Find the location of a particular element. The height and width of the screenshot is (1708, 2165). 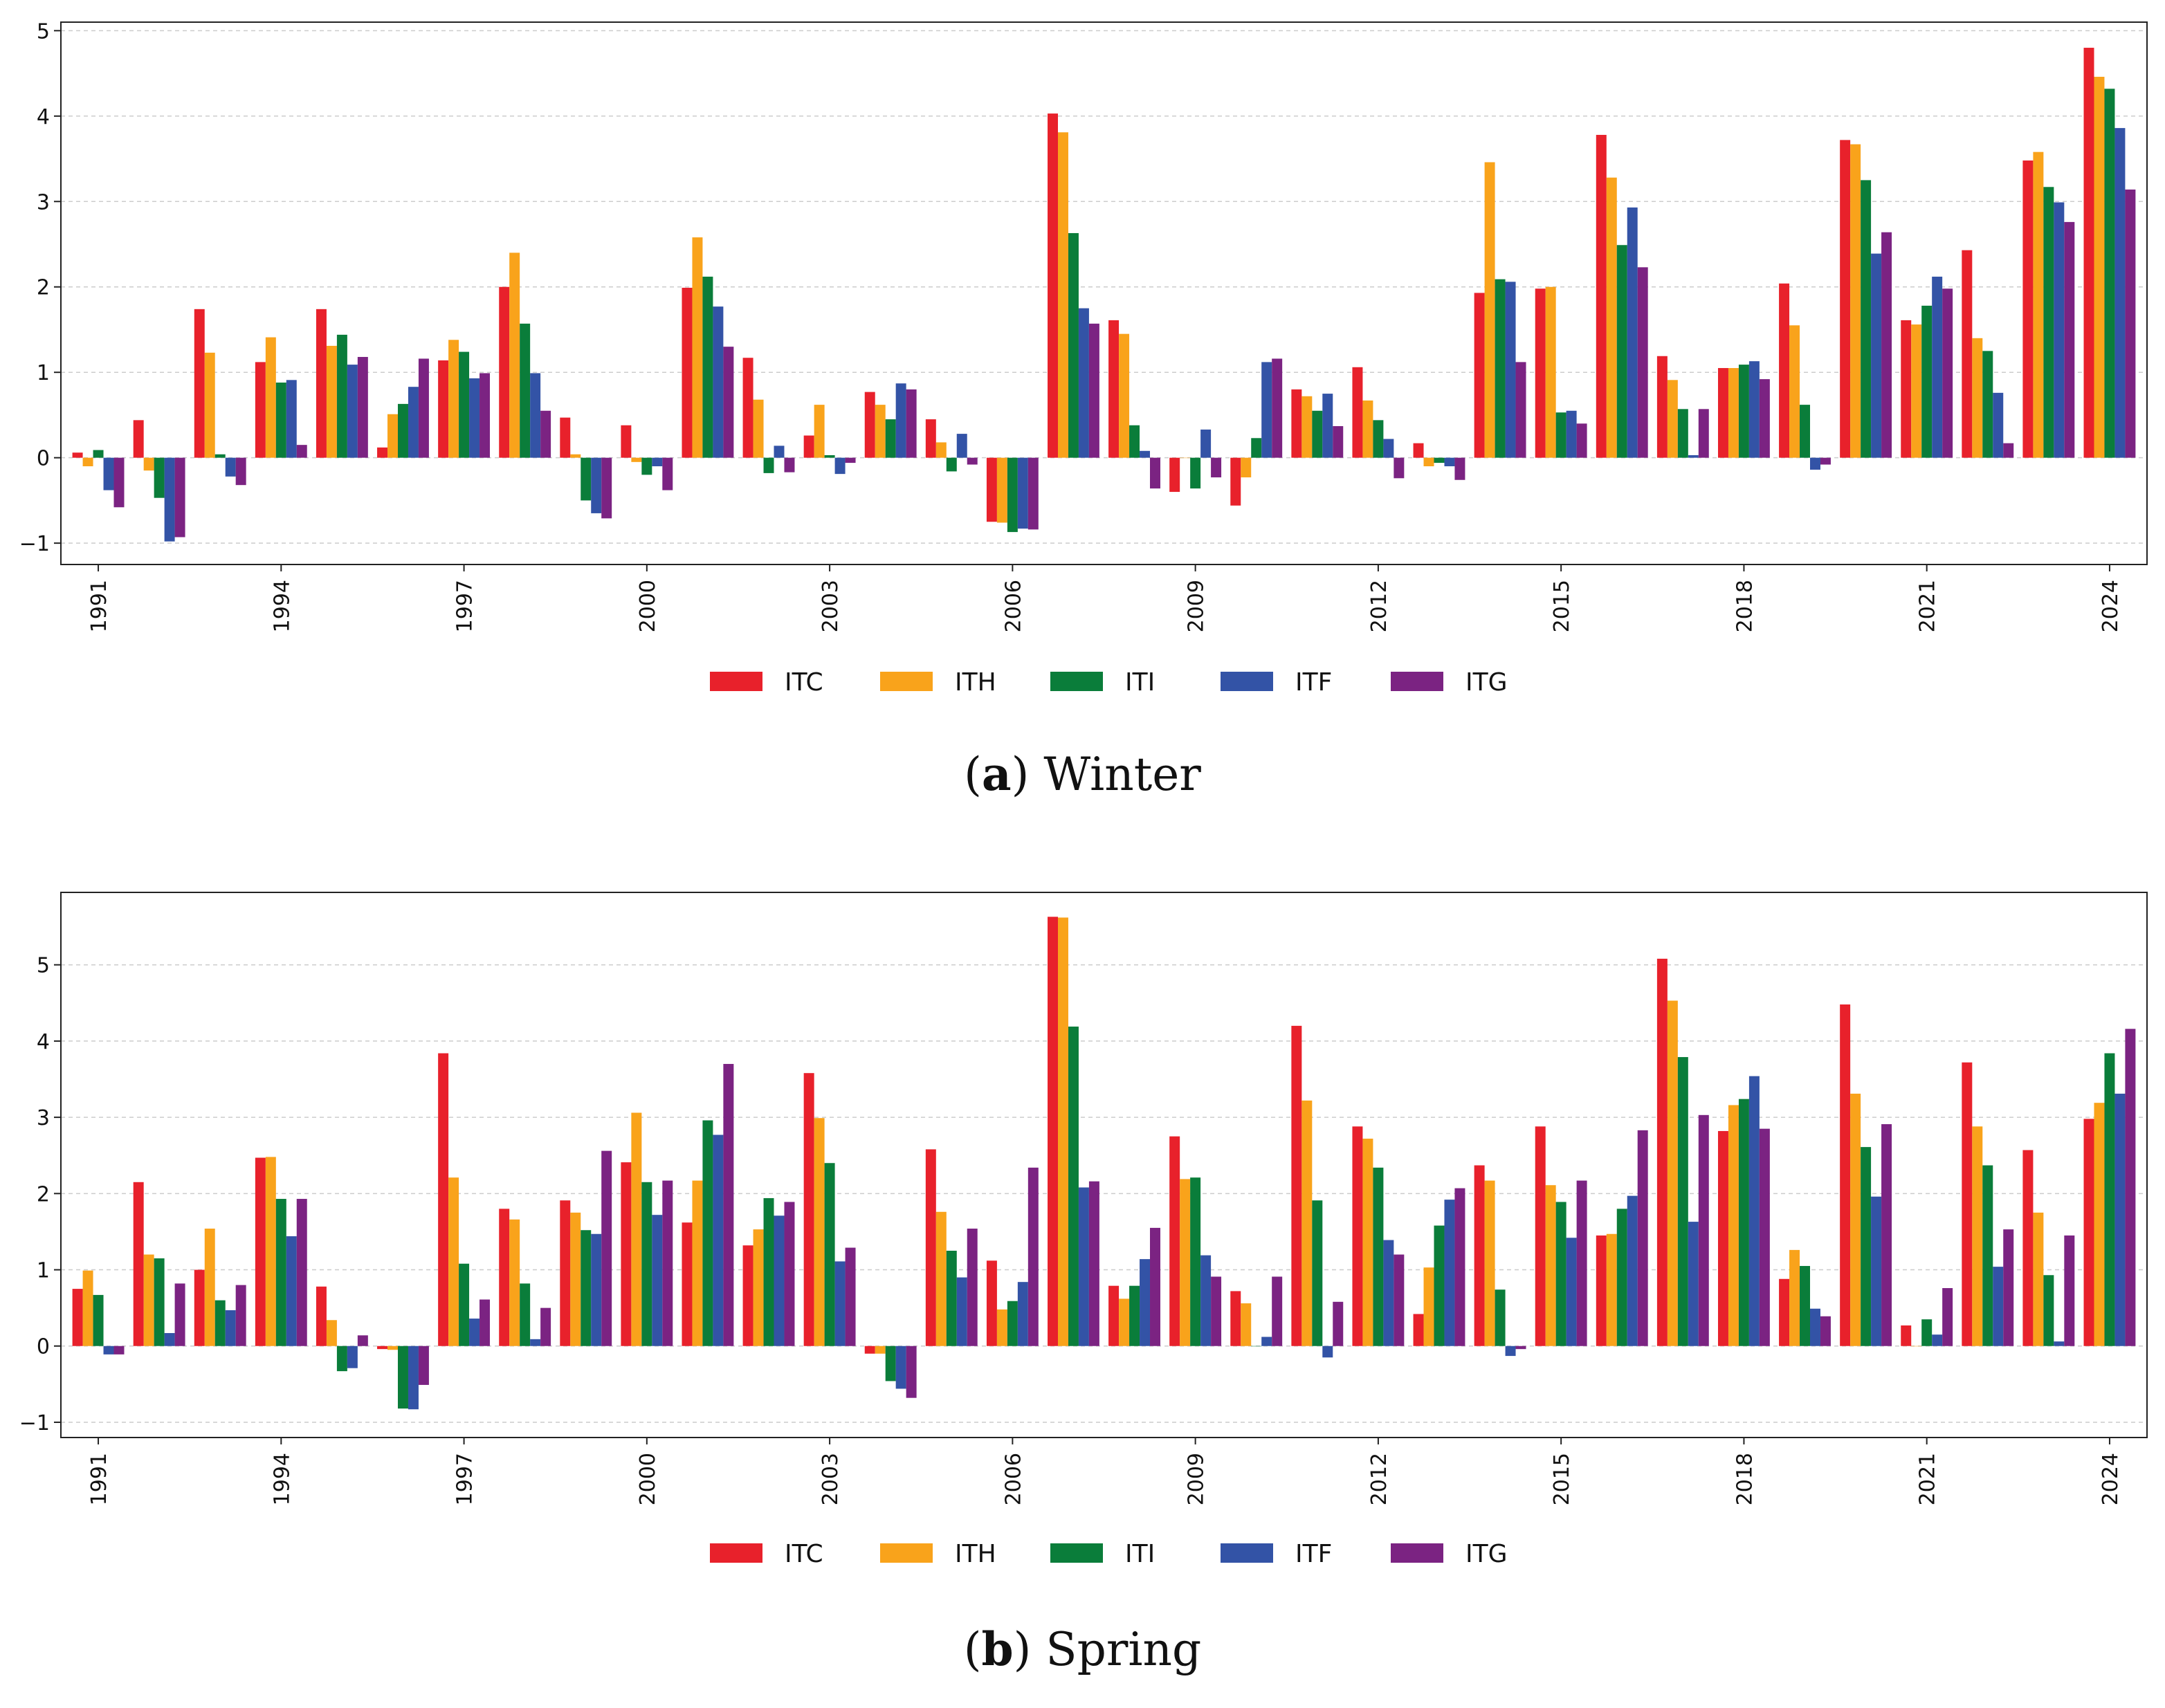

winter-bar-ith-2002 is located at coordinates (758, 429).